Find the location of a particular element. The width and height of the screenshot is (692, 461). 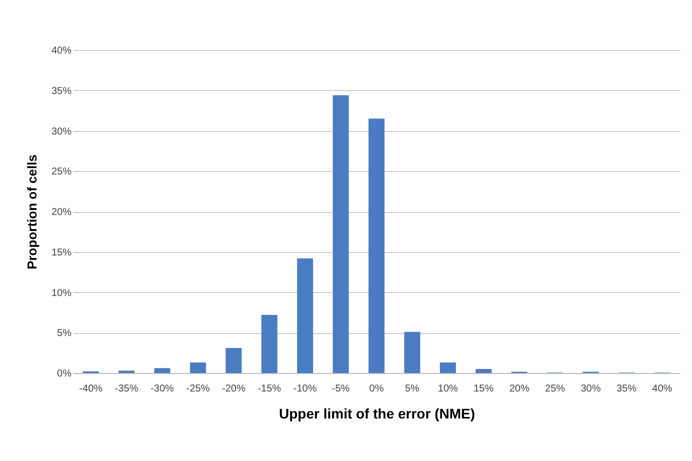

x-tick-label: -40% is located at coordinates (91, 389).